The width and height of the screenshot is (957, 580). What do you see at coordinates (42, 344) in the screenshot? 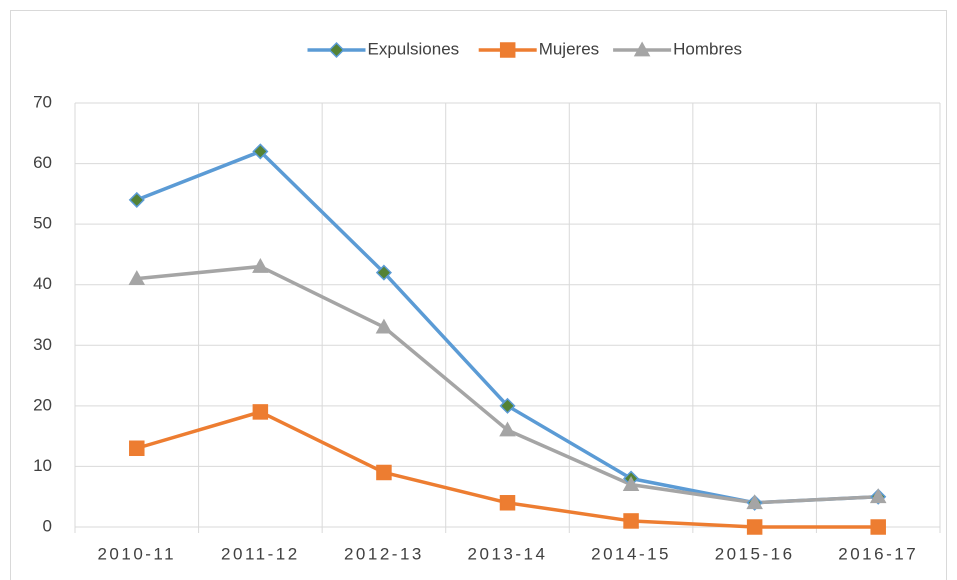
I see `y-tick-label: 30` at bounding box center [42, 344].